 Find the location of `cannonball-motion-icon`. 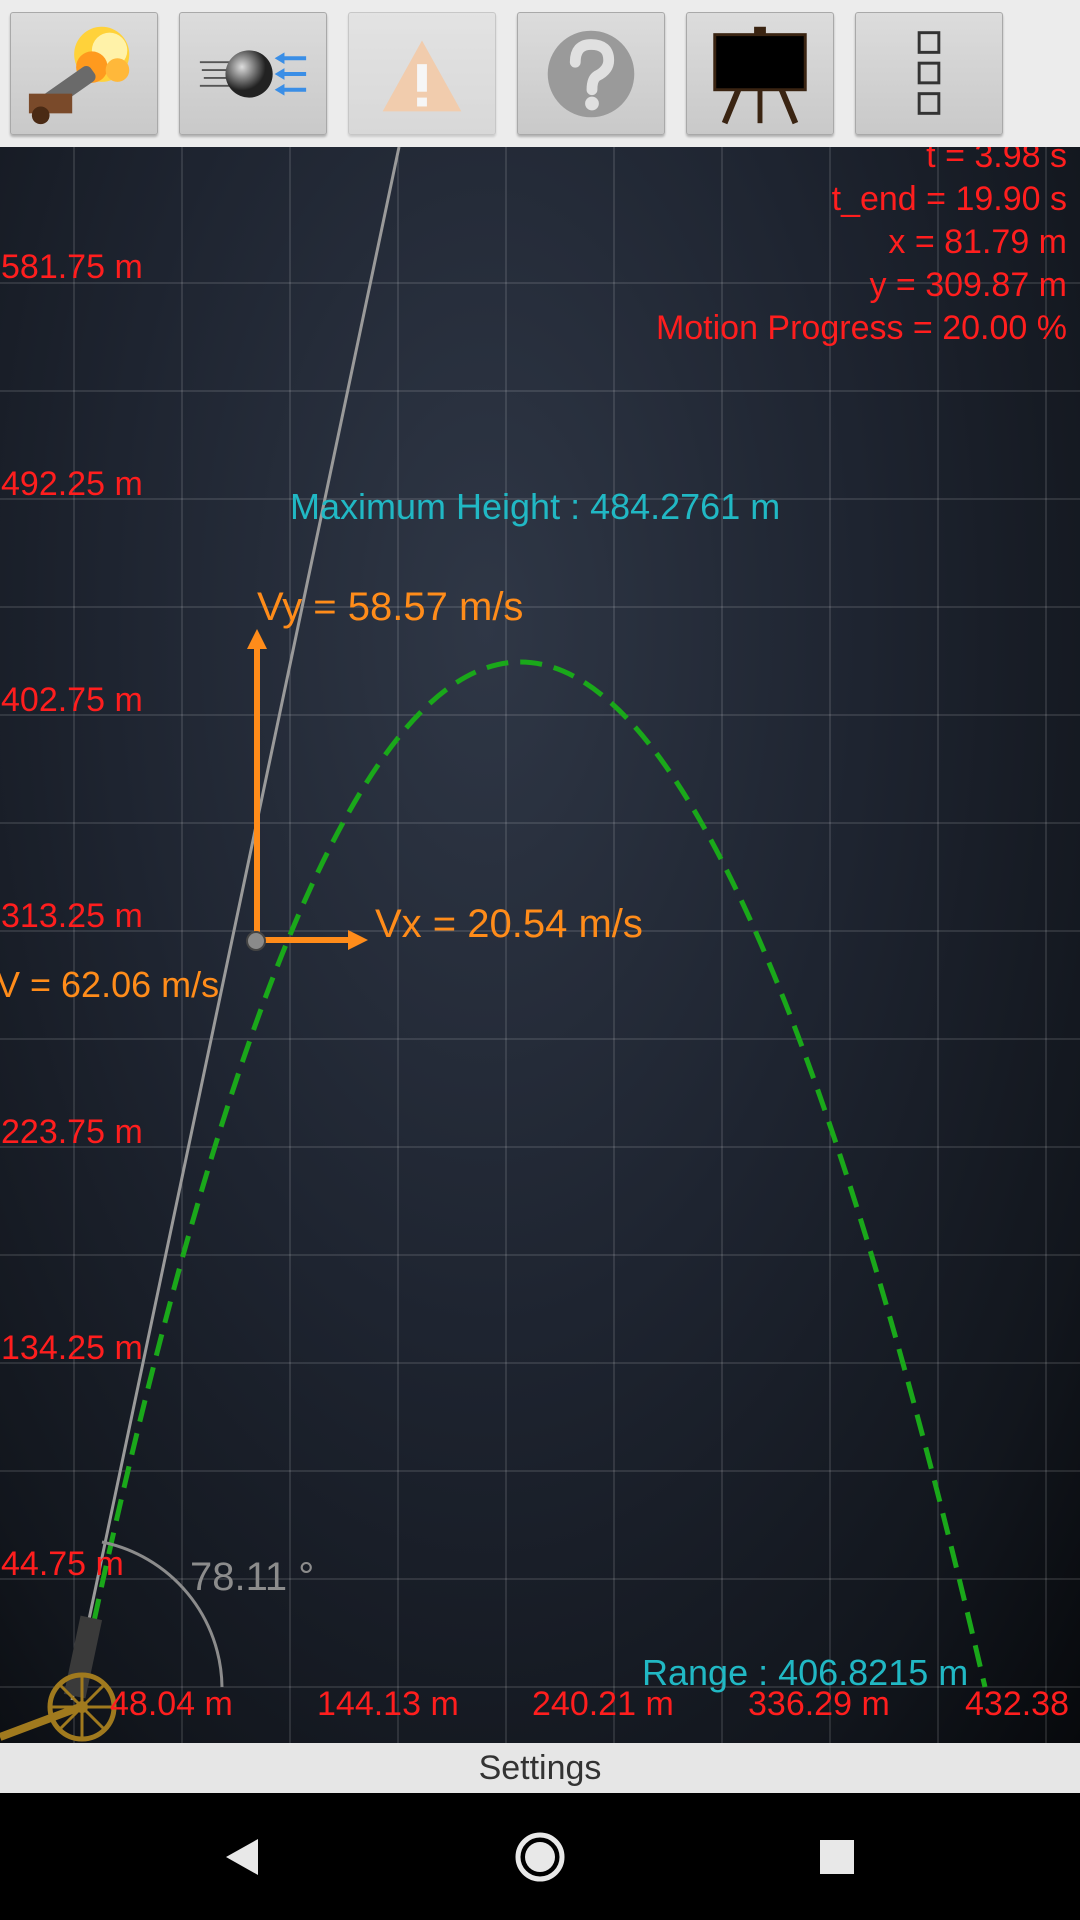

cannonball-motion-icon is located at coordinates (253, 74).